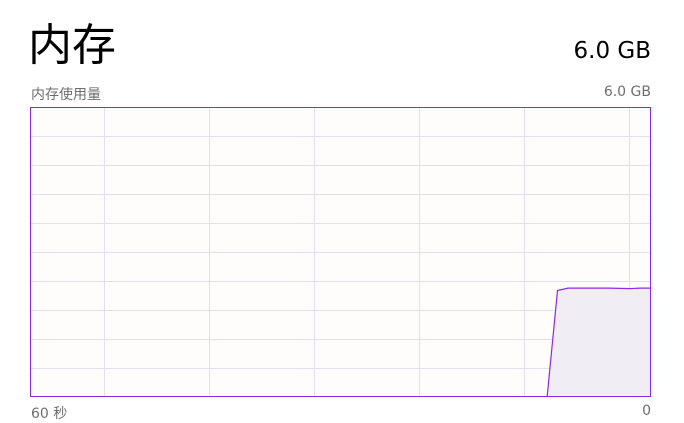 Image resolution: width=684 pixels, height=423 pixels. Describe the element at coordinates (66, 94) in the screenshot. I see `memory-usage-label: 内存使用量` at that location.